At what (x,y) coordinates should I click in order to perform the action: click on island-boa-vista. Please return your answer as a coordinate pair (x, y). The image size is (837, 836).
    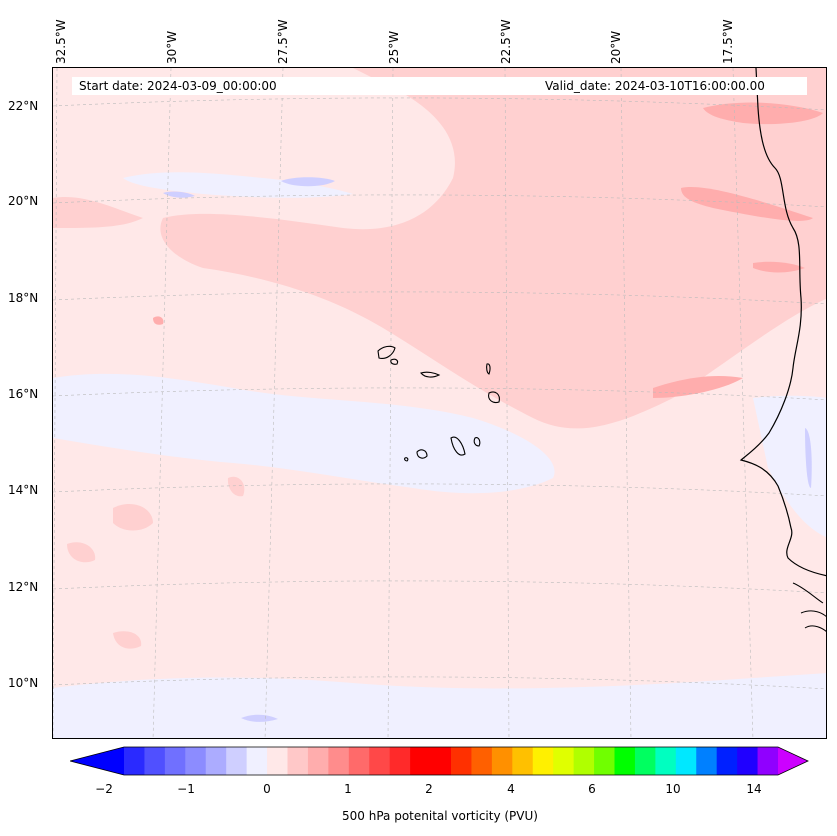
    Looking at the image, I should click on (494, 397).